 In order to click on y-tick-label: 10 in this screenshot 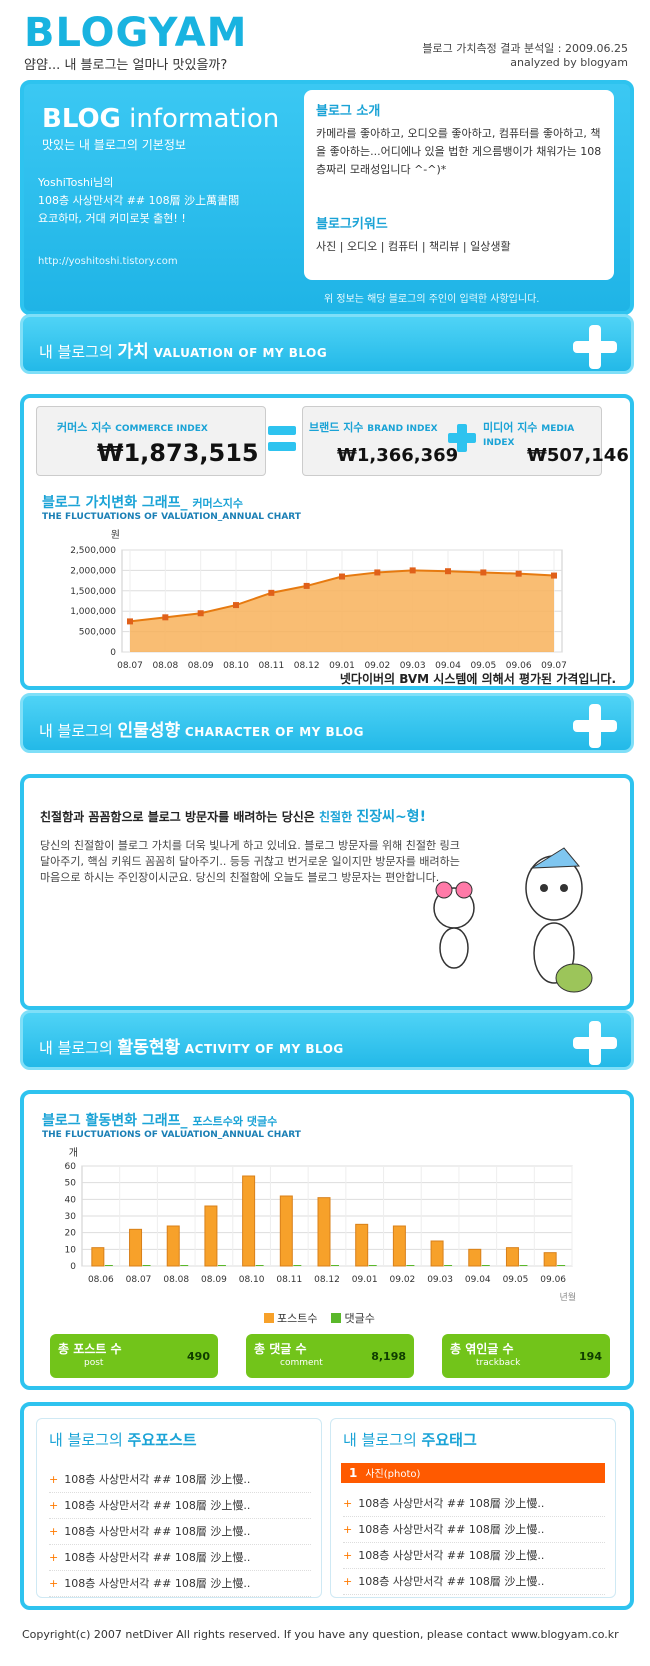, I will do `click(71, 1250)`.